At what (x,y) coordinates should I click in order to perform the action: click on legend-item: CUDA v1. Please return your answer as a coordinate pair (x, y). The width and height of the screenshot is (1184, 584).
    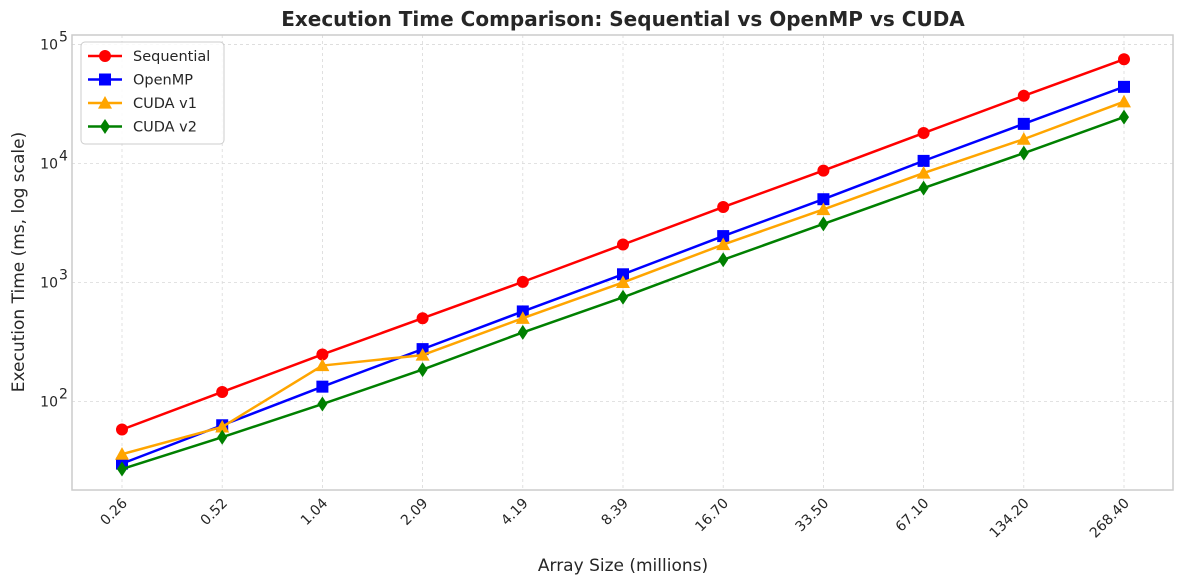
    Looking at the image, I should click on (142, 104).